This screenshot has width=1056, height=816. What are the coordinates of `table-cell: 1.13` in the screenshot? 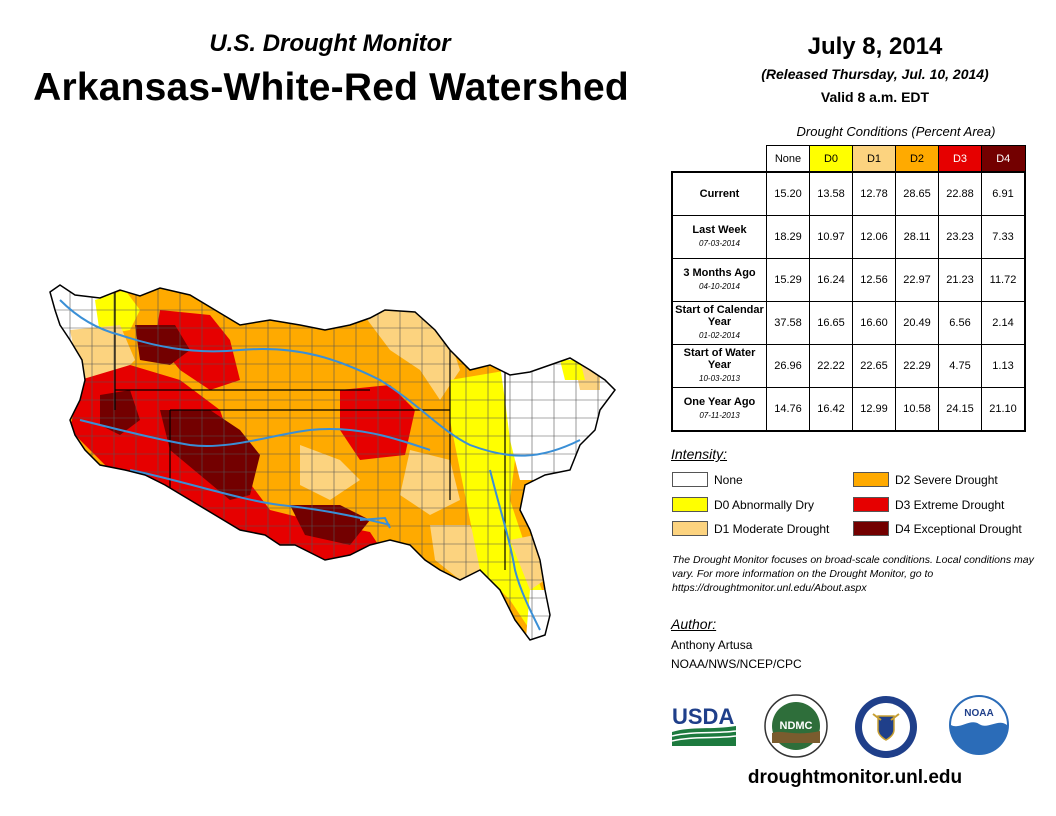 It's located at (1003, 366).